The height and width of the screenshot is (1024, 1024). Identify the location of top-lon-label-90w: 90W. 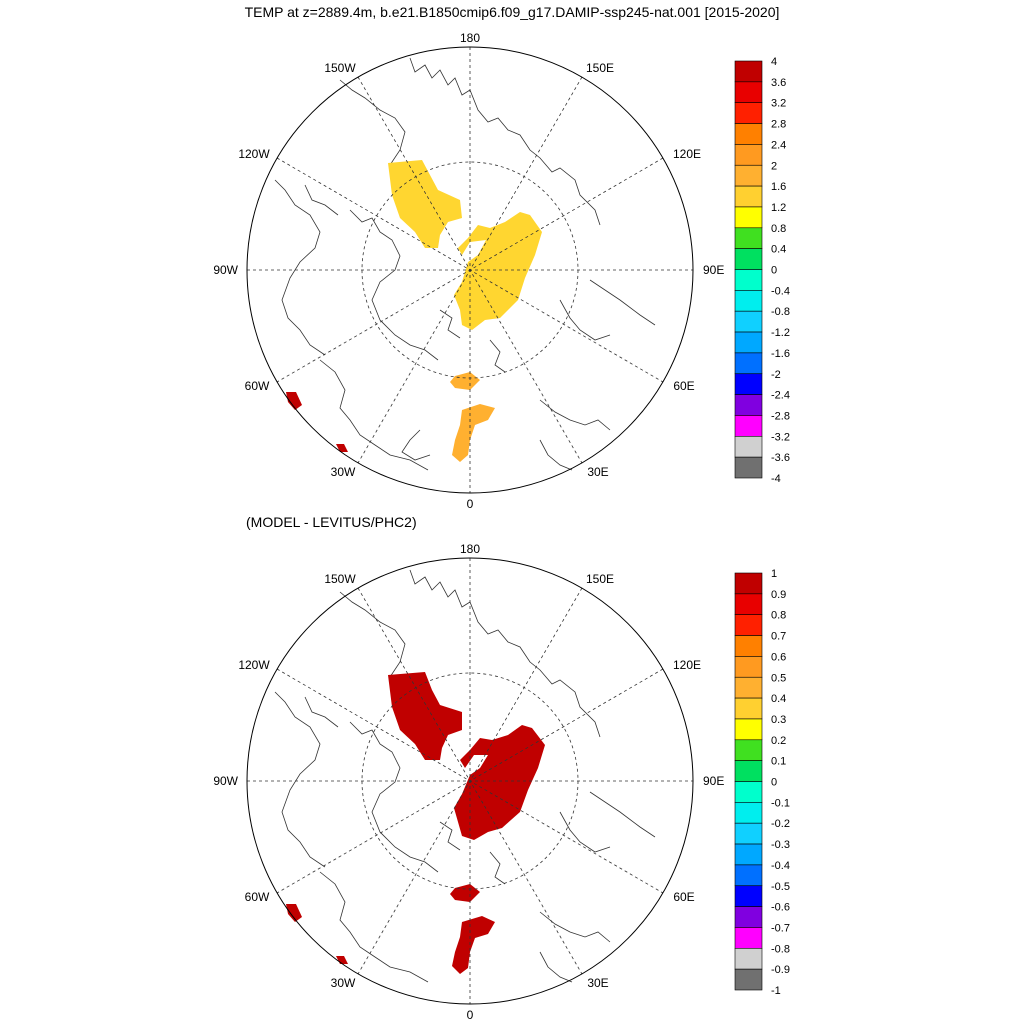
(225, 270).